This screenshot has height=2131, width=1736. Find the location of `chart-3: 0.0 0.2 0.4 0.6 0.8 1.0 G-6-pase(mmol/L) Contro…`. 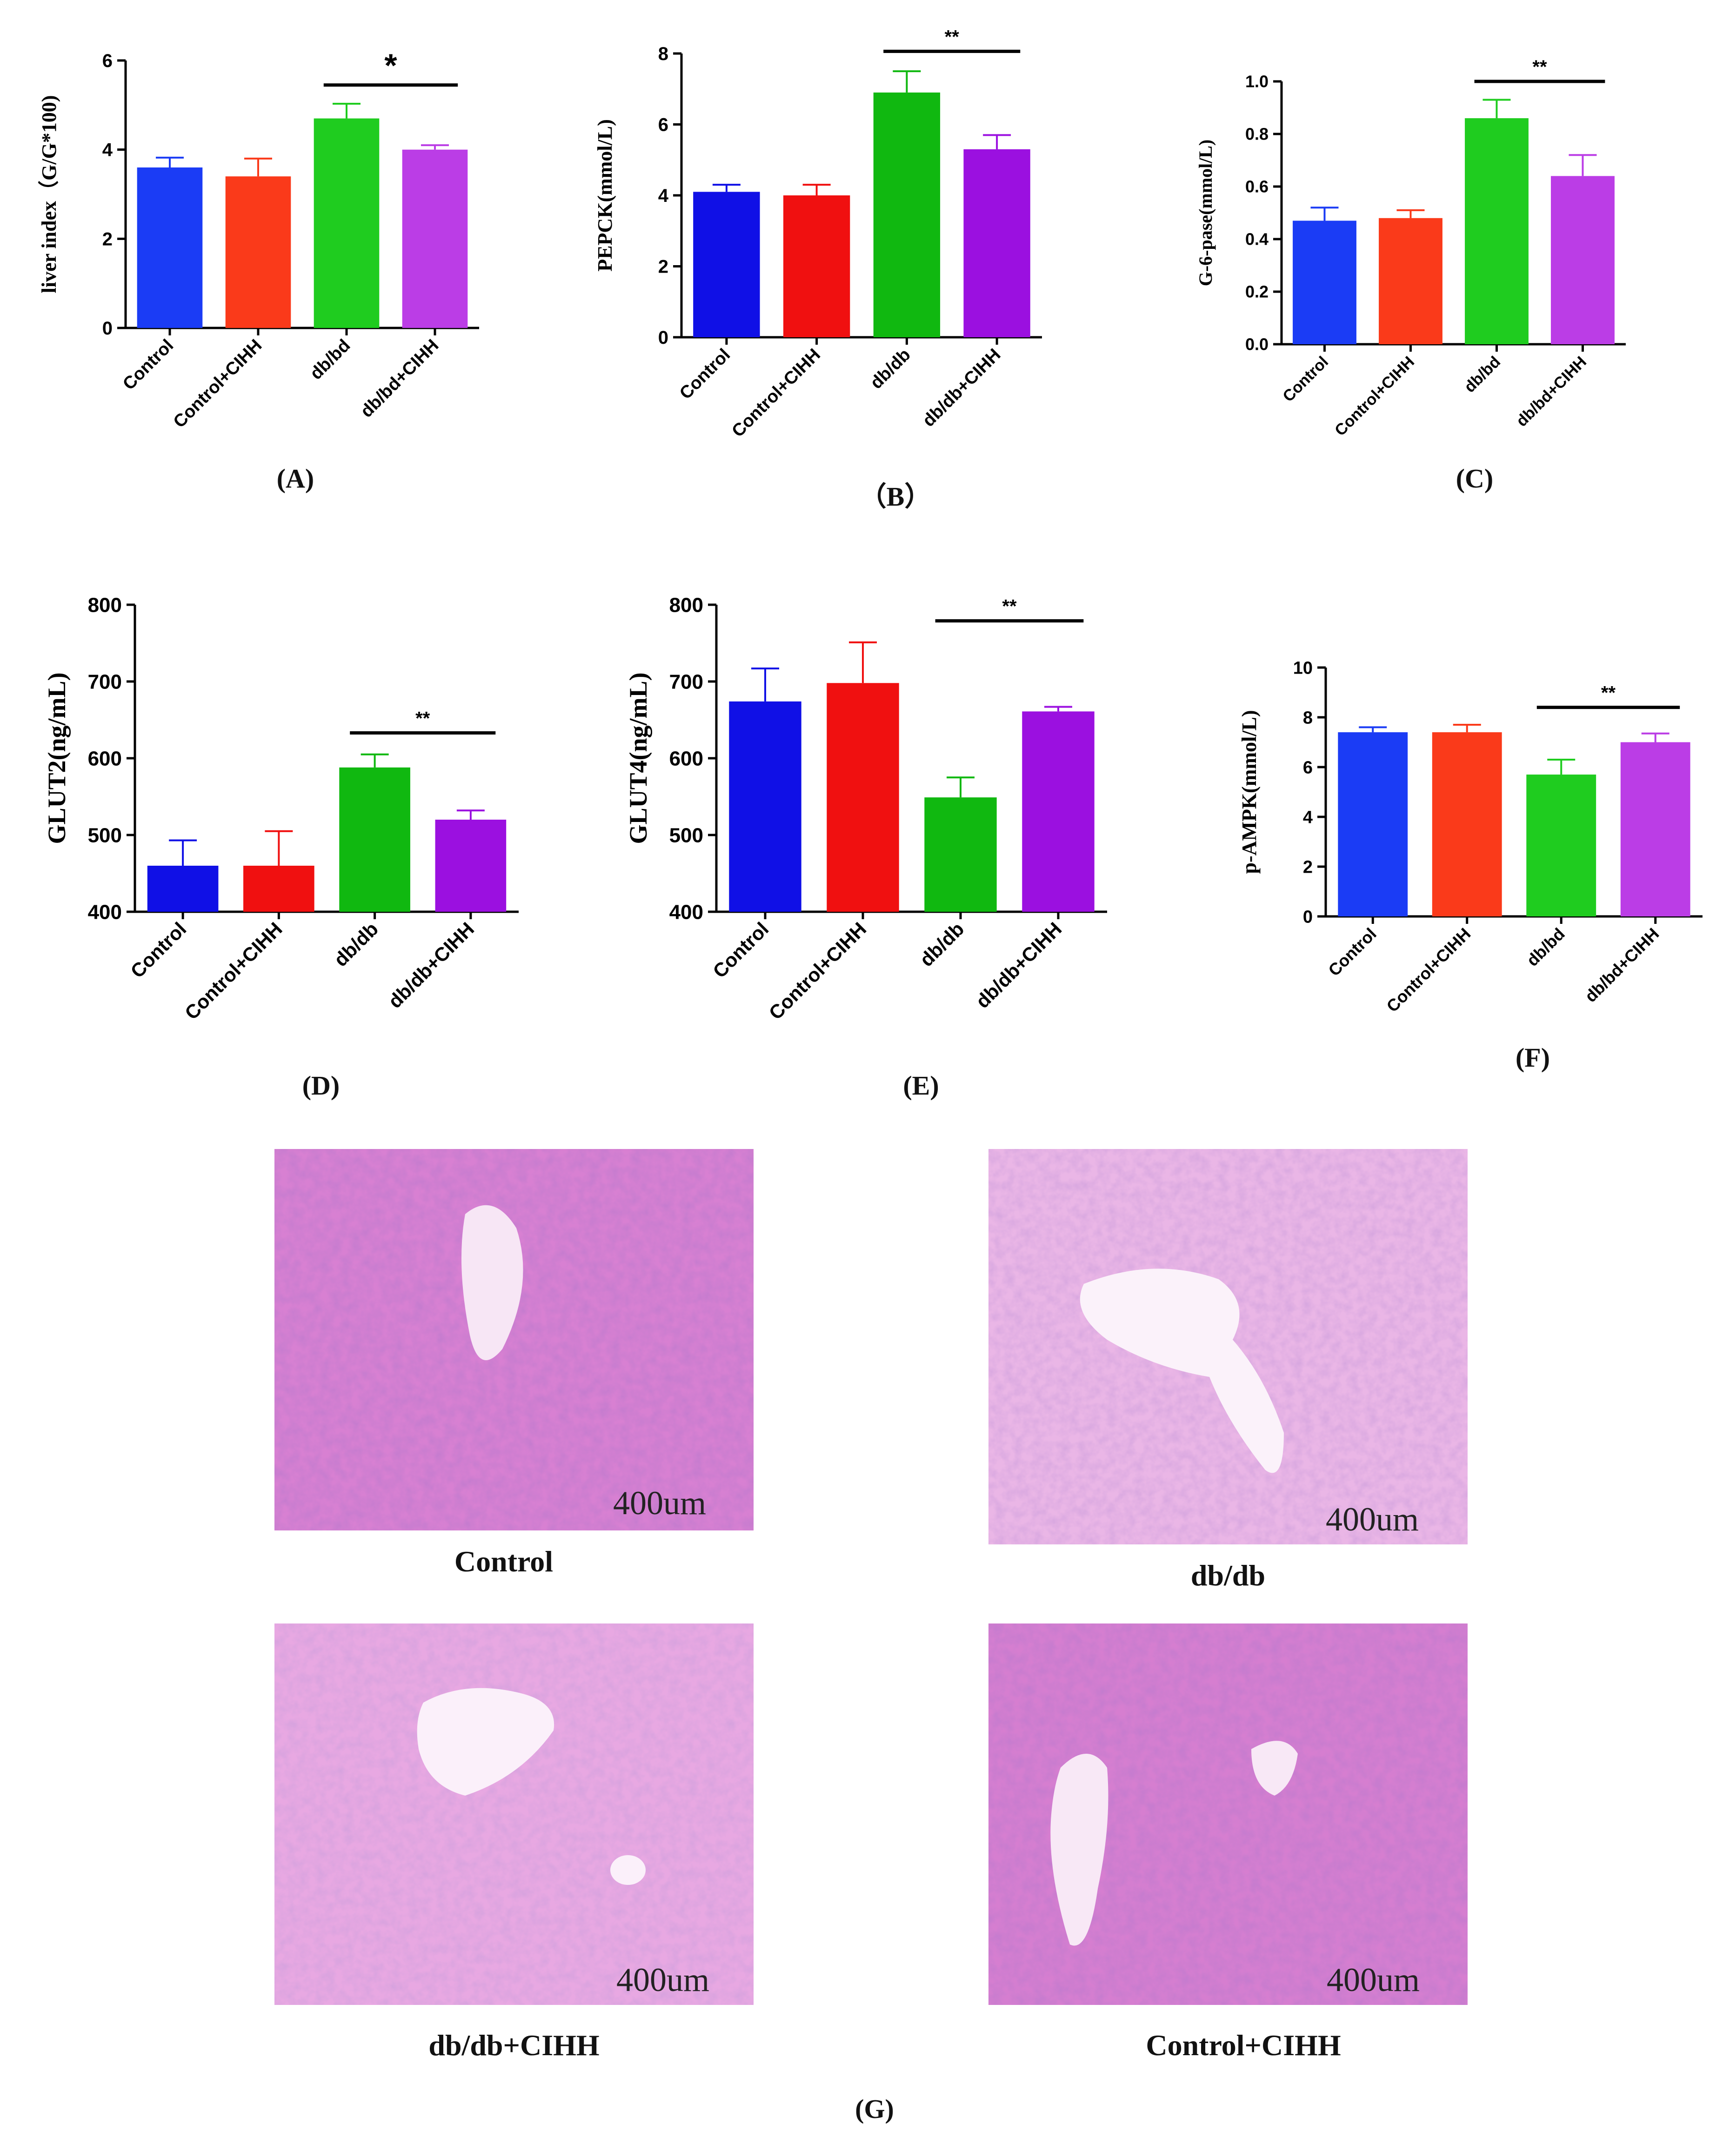

chart-3: 0.0 0.2 0.4 0.6 0.8 1.0 G-6-pase(mmol/L) Contro… is located at coordinates (1411, 248).